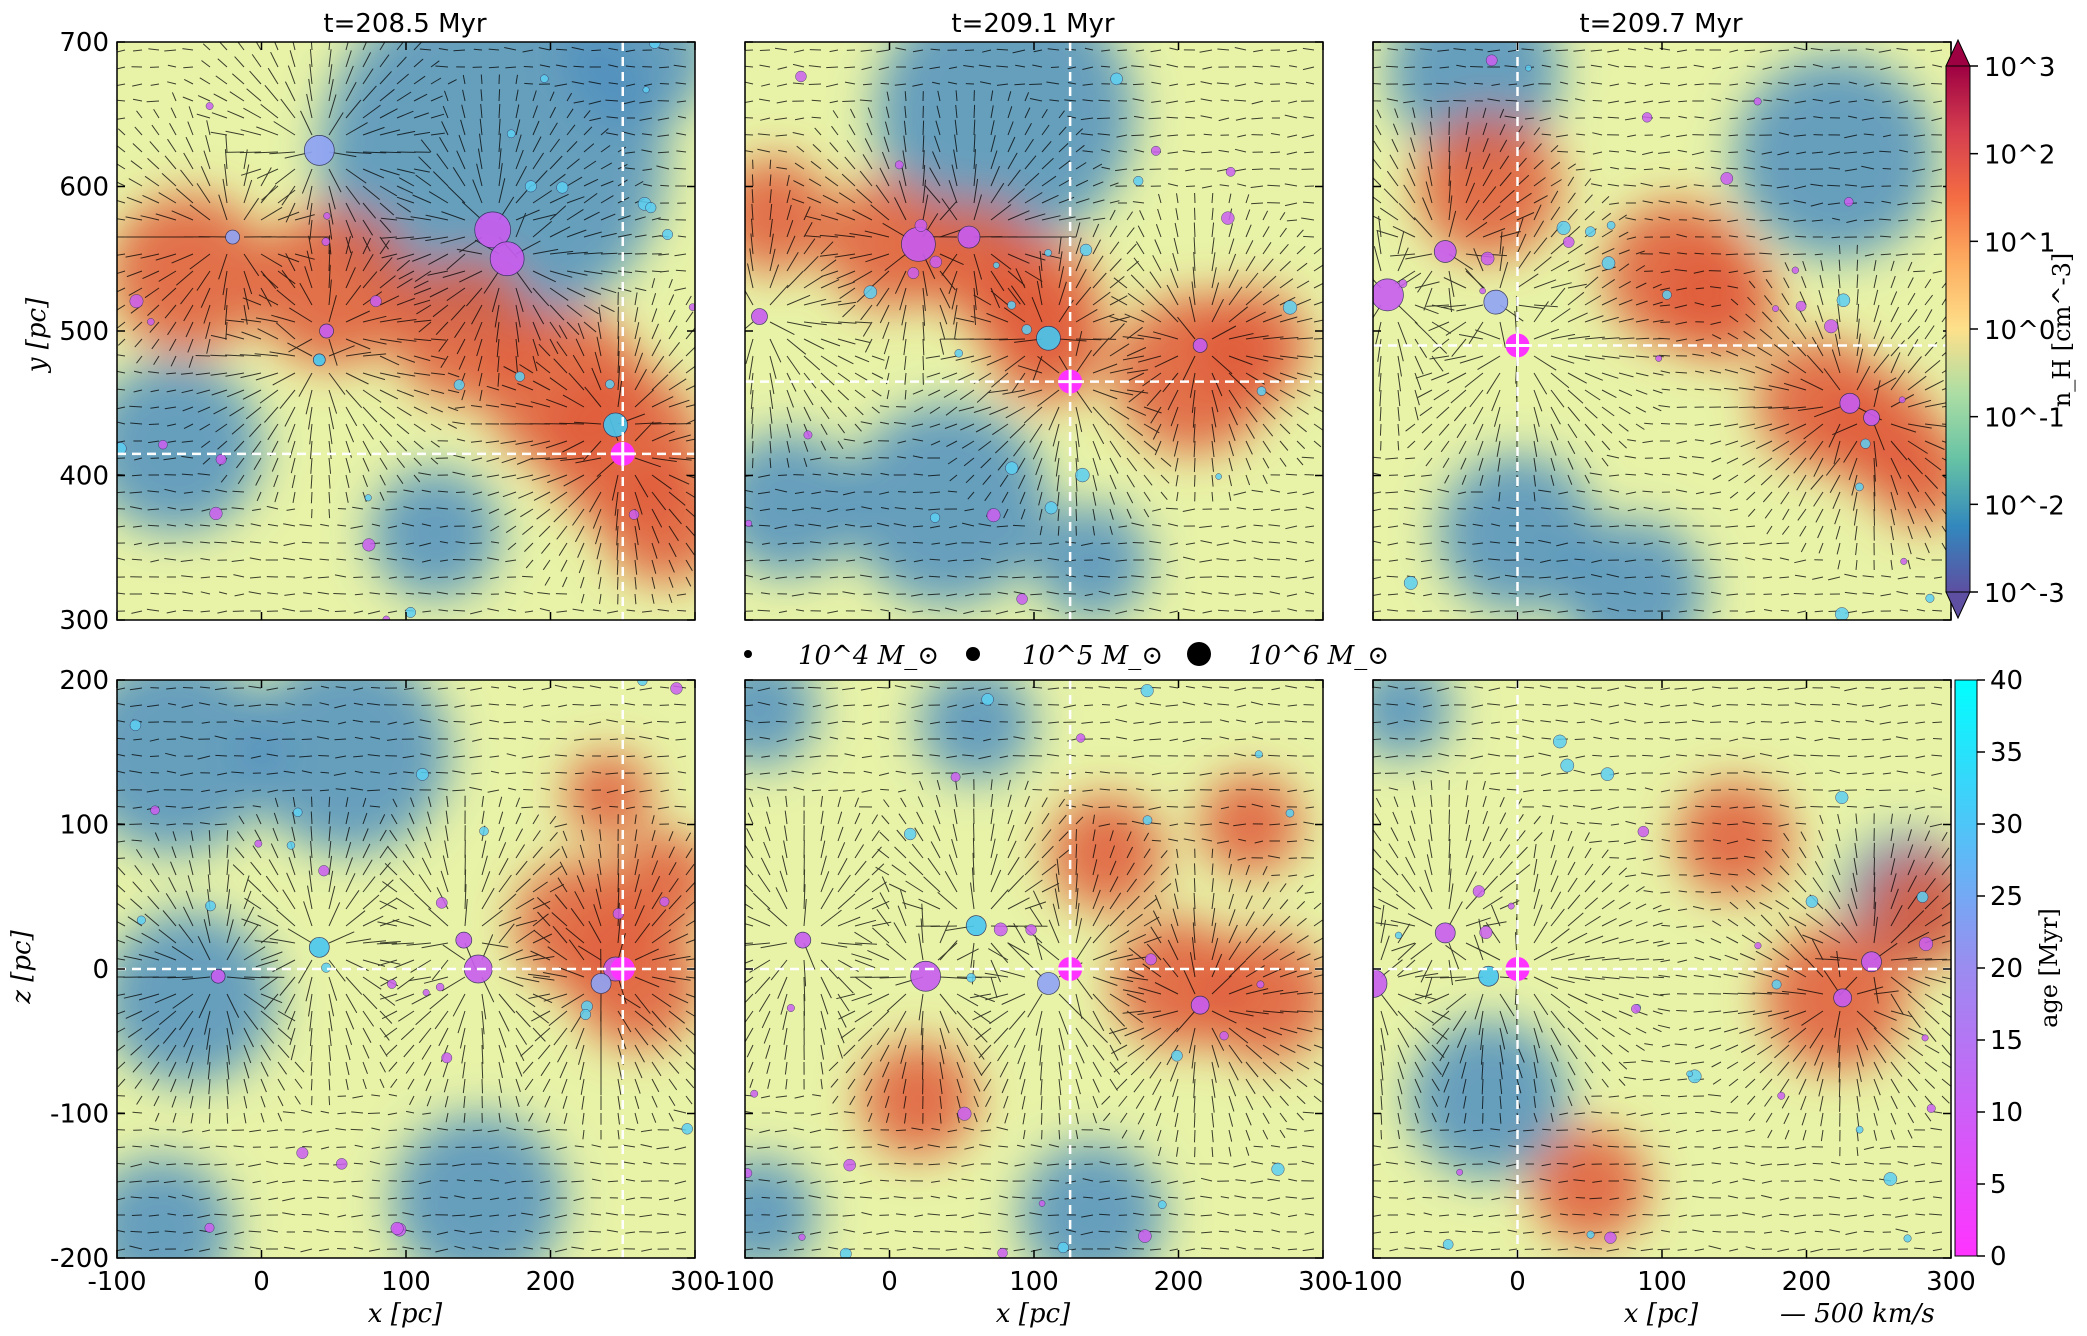 Image resolution: width=2087 pixels, height=1336 pixels. Describe the element at coordinates (2019, 68) in the screenshot. I see `density-tick-label: 10^3` at that location.